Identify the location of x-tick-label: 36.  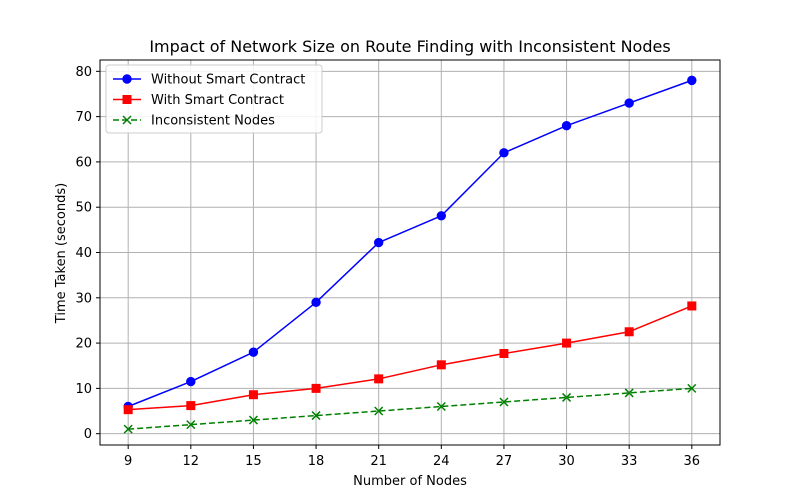
(692, 461).